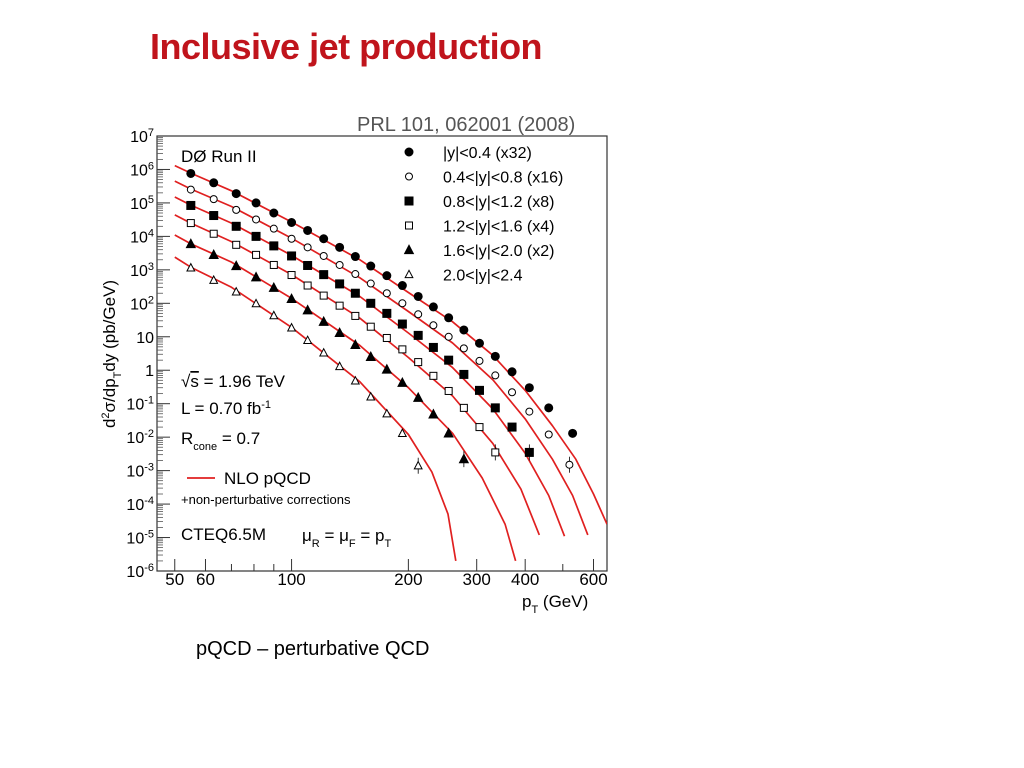 The width and height of the screenshot is (1024, 768). I want to click on y-tick-label: 10⁻², so click(140, 437).